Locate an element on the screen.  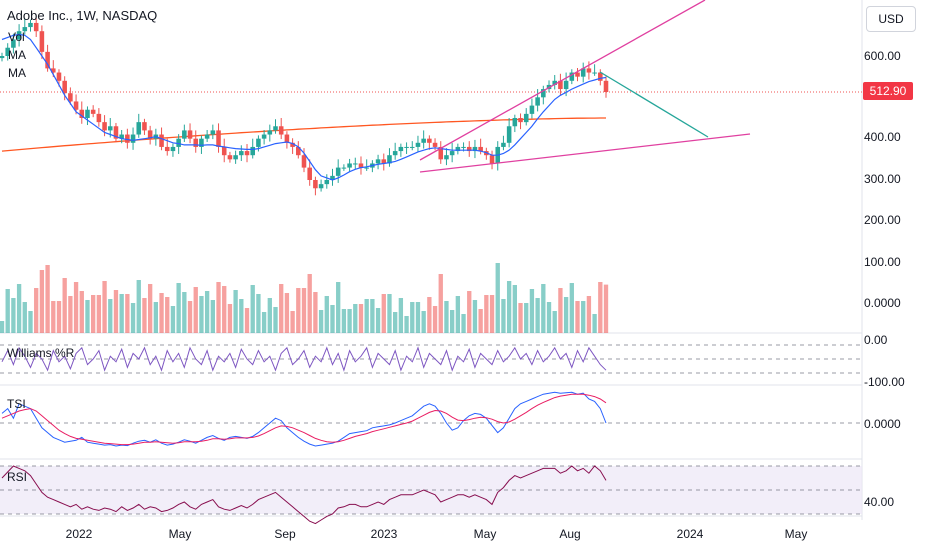
time-axis-tick: 2023 is located at coordinates (384, 534).